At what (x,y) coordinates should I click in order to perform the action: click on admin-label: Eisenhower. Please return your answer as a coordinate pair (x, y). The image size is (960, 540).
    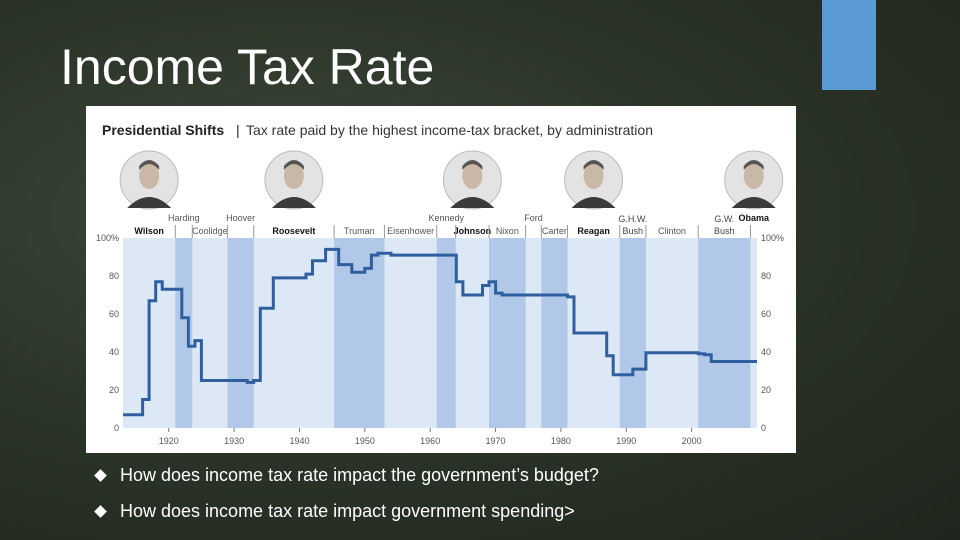
    Looking at the image, I should click on (410, 231).